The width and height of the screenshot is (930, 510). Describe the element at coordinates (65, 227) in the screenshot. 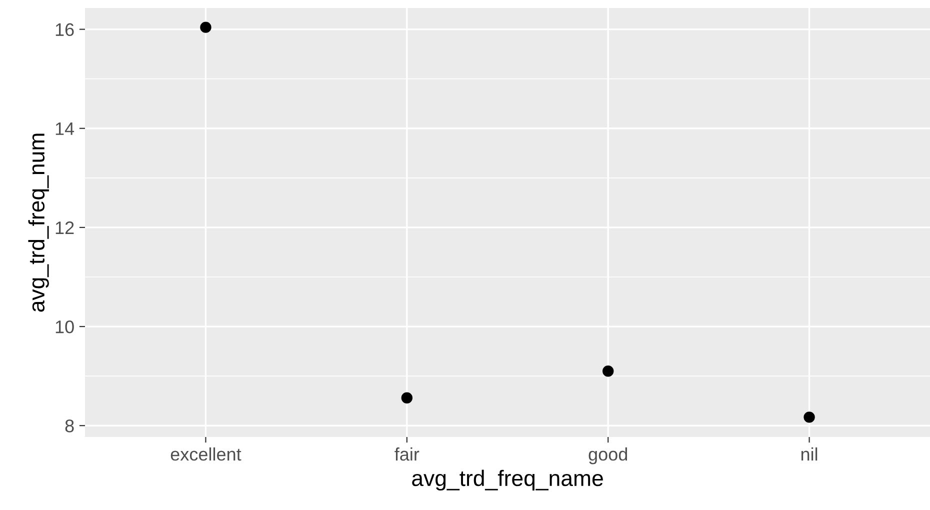

I see `y-tick-label: 12` at that location.